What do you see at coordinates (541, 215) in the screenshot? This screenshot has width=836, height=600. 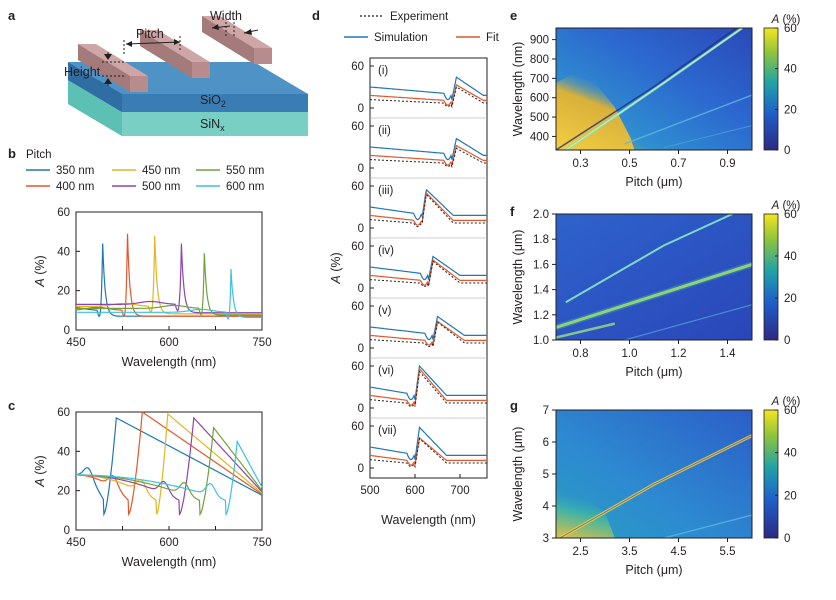 I see `y-tick-label: 2.0` at bounding box center [541, 215].